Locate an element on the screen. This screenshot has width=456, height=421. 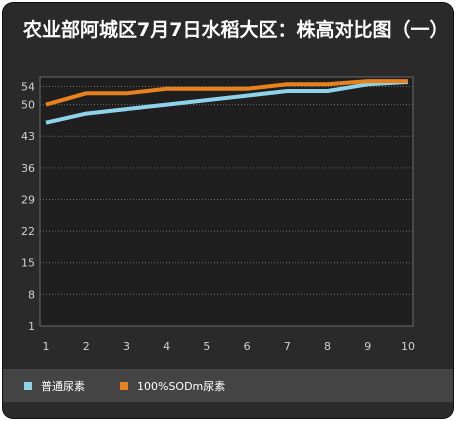
y-tick-label: 50 is located at coordinates (28, 105).